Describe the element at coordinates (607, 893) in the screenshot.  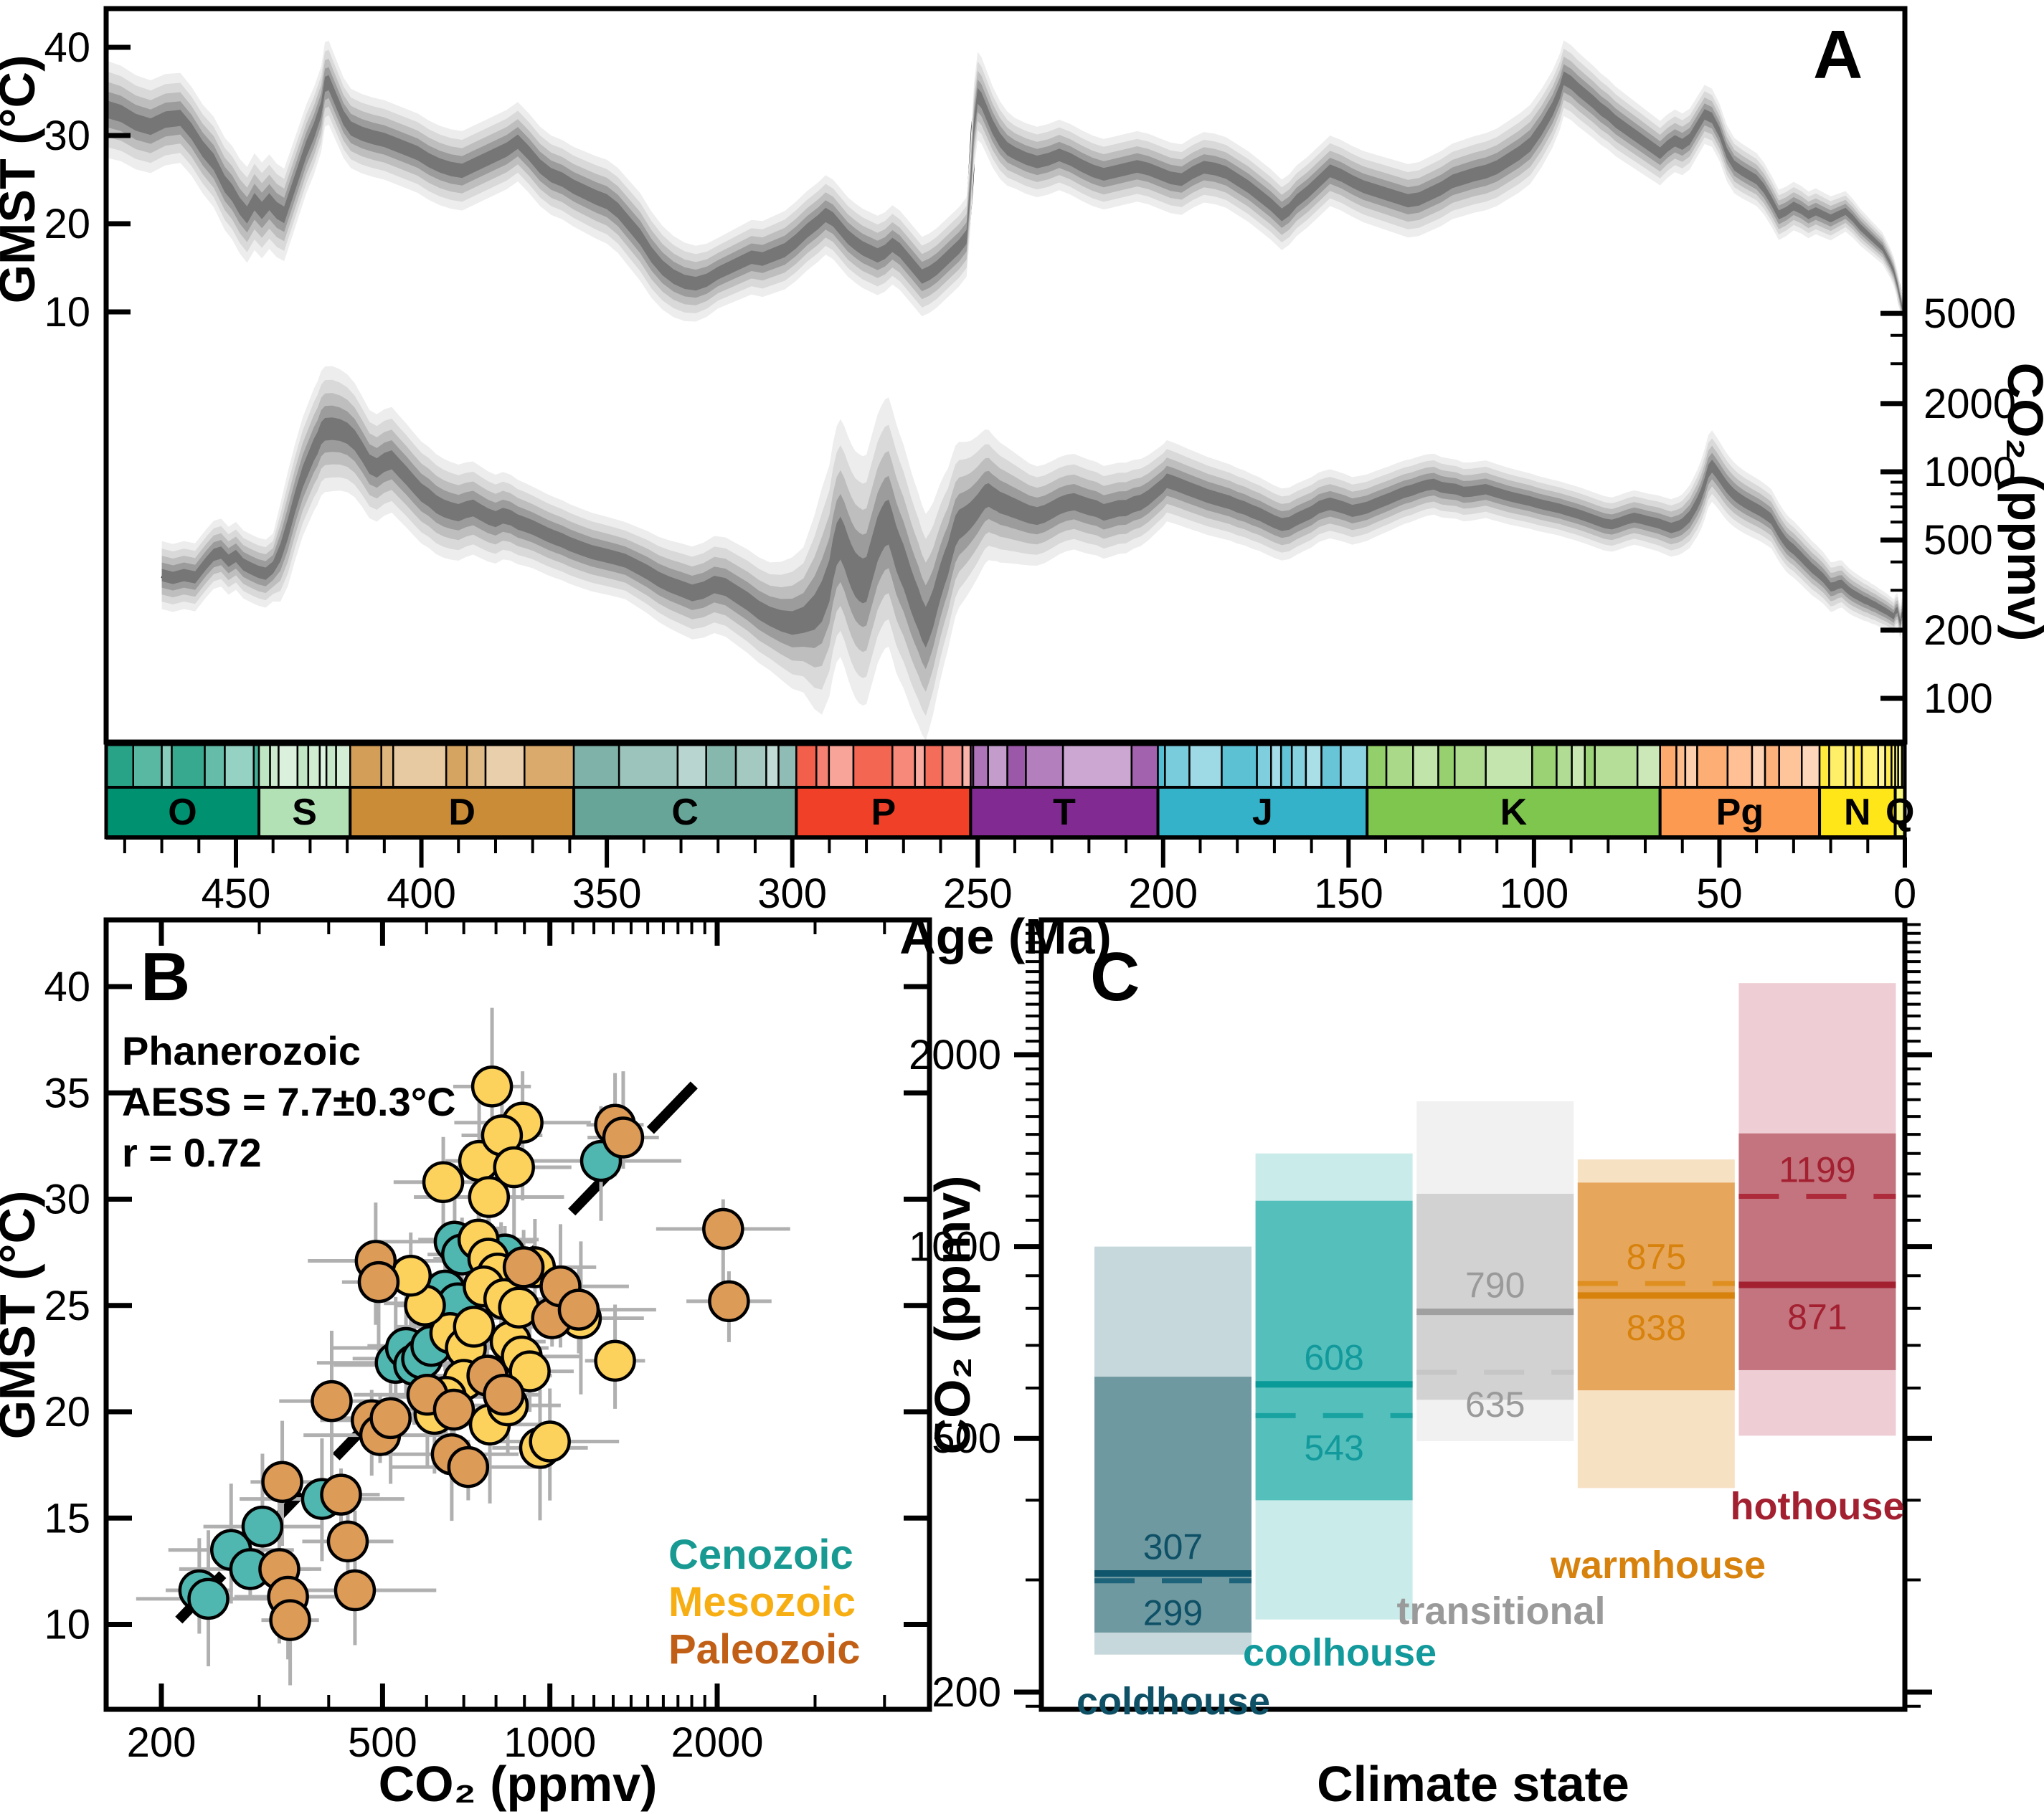
I see `svg-text: 350` at that location.